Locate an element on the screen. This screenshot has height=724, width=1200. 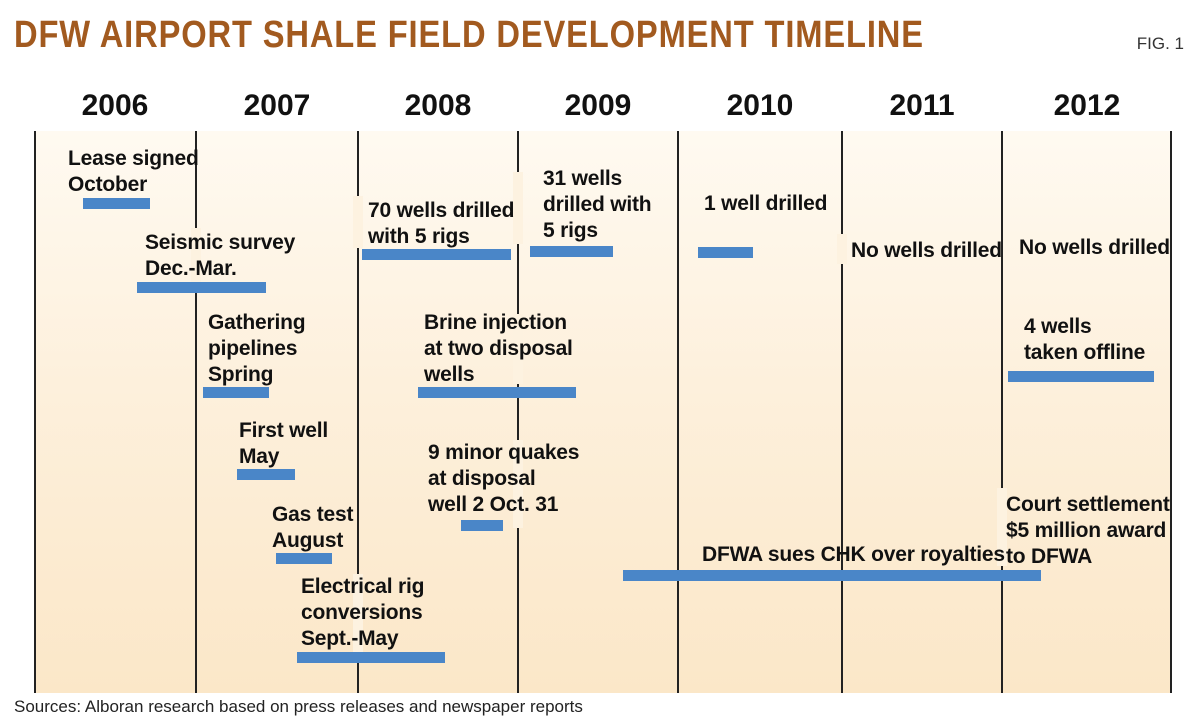
divider-2010 is located at coordinates (678, 412).